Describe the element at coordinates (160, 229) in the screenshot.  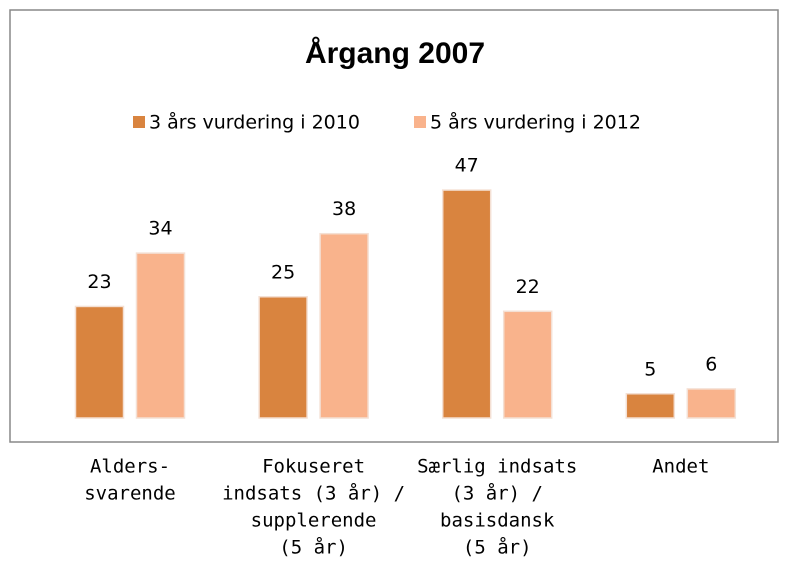
I see `value-label: 34` at that location.